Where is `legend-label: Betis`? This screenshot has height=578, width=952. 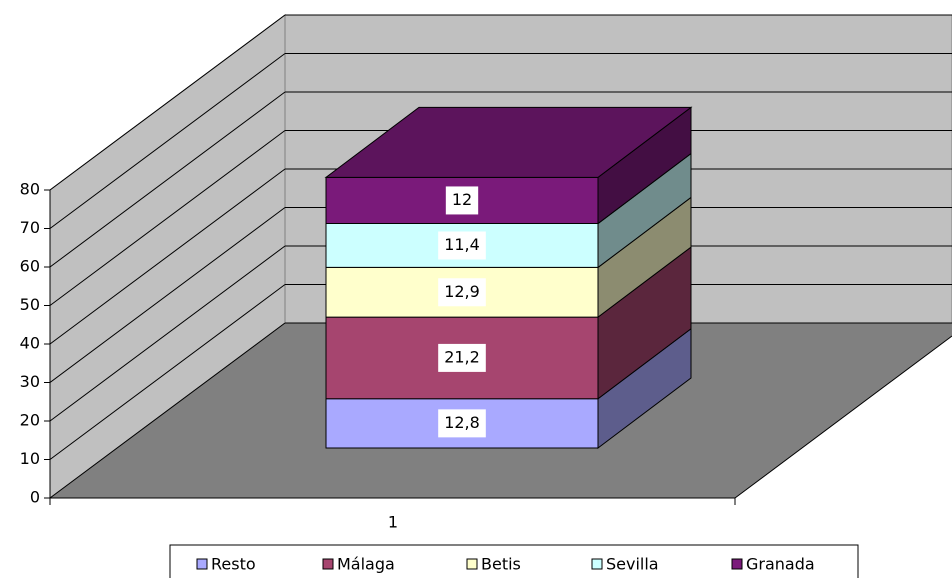 legend-label: Betis is located at coordinates (501, 564).